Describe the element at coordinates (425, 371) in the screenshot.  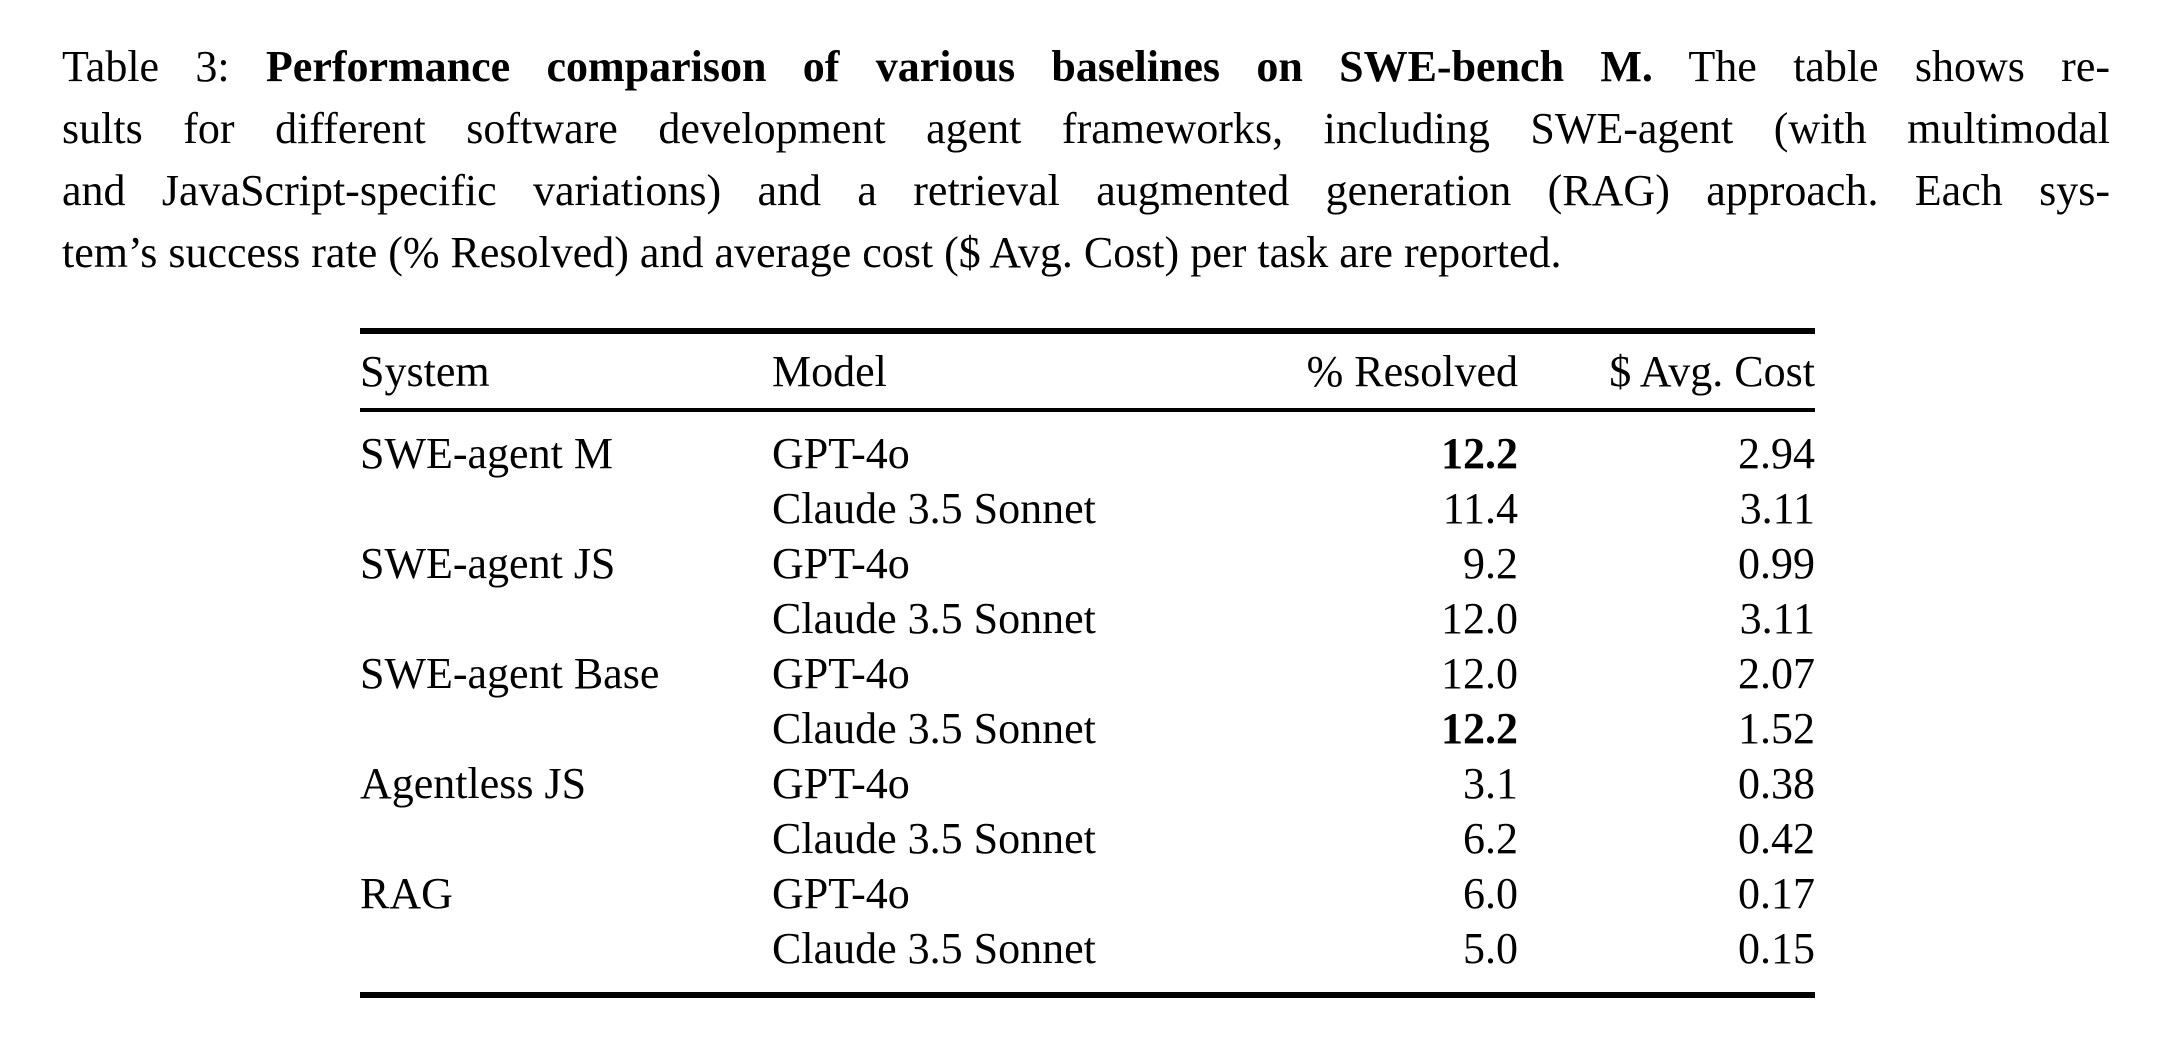
I see `column-header-system: System` at that location.